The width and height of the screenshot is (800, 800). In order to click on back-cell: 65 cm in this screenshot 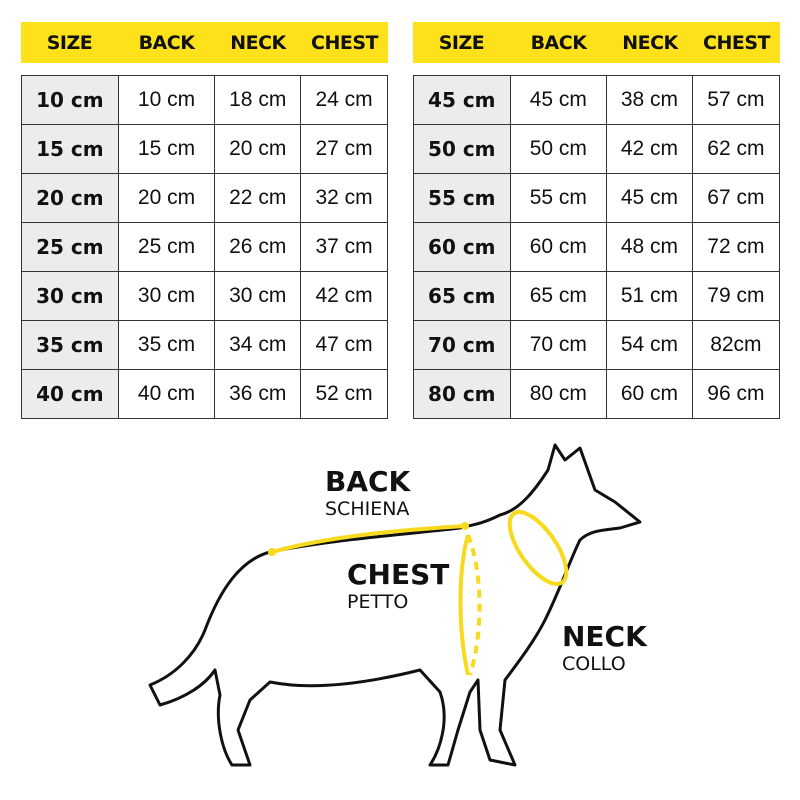, I will do `click(558, 296)`.